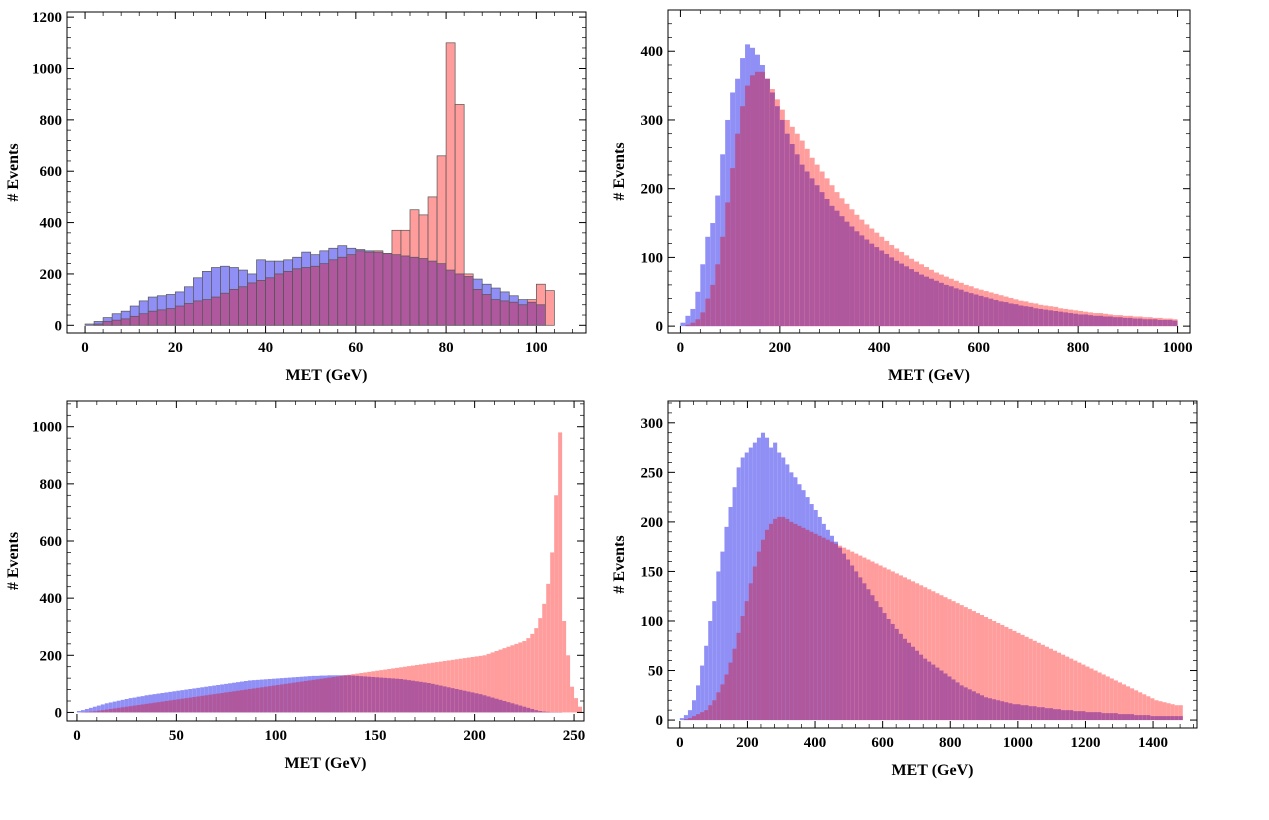  I want to click on x-tick-label: 100, so click(276, 736).